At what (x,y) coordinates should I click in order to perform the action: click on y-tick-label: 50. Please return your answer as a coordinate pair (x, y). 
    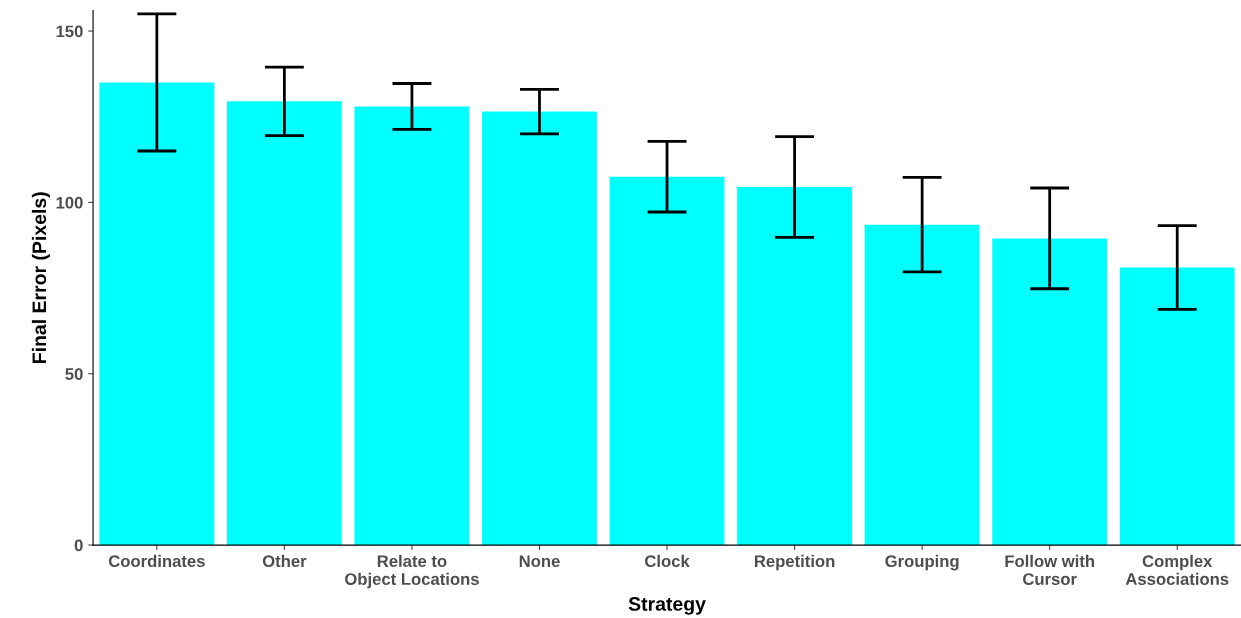
    Looking at the image, I should click on (74, 374).